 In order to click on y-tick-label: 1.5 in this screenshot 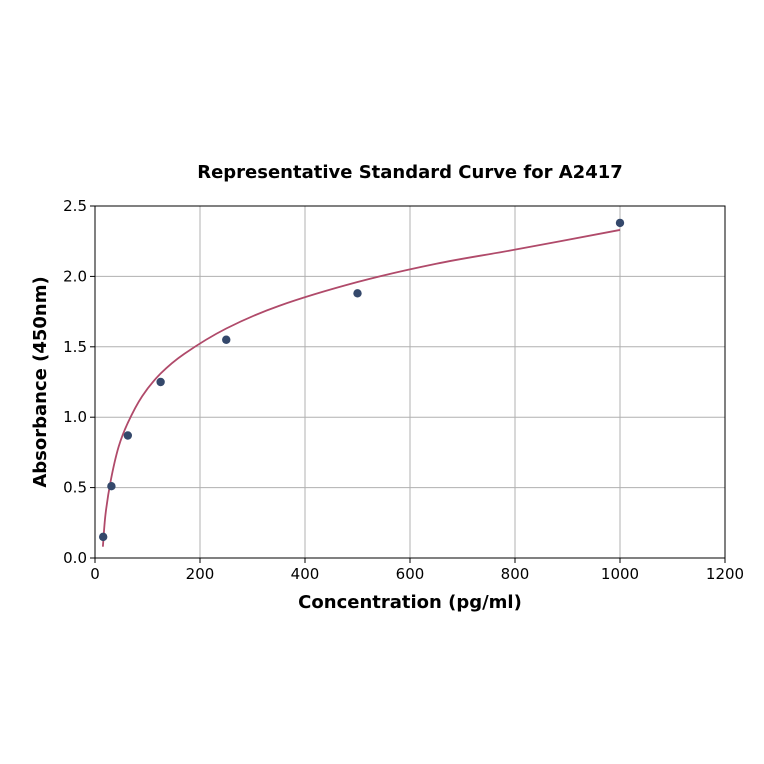, I will do `click(75, 347)`.